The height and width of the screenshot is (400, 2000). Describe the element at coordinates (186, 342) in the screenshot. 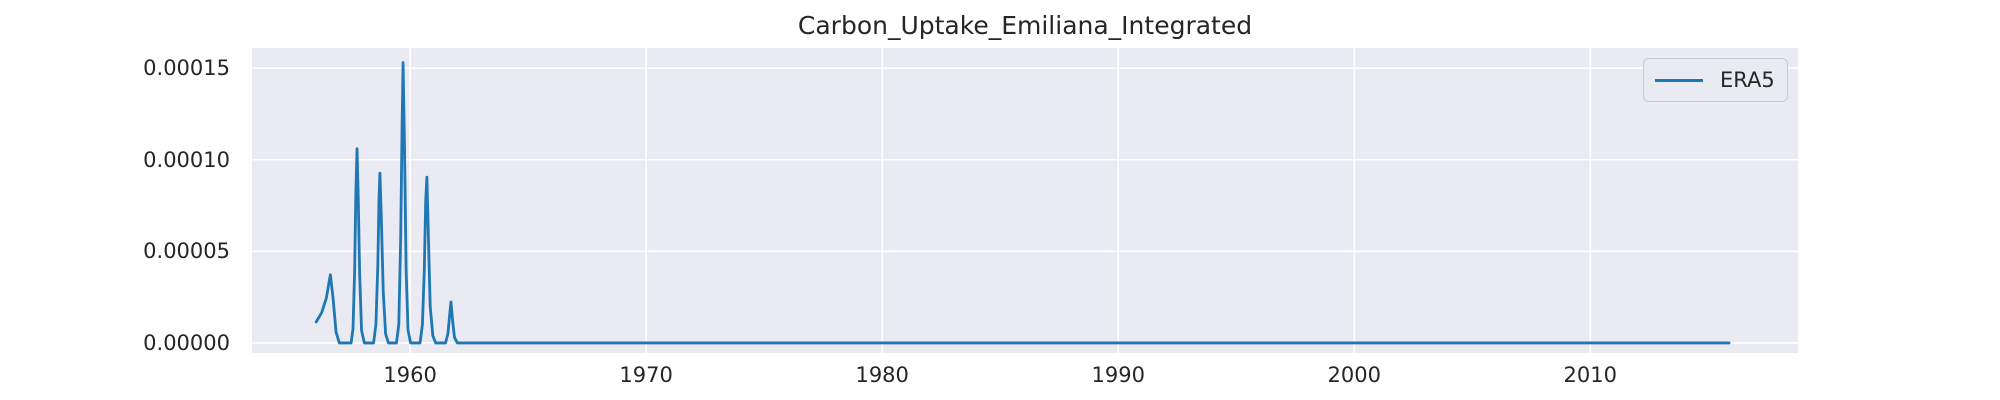

I see `y-tick-label: 0.00000` at that location.